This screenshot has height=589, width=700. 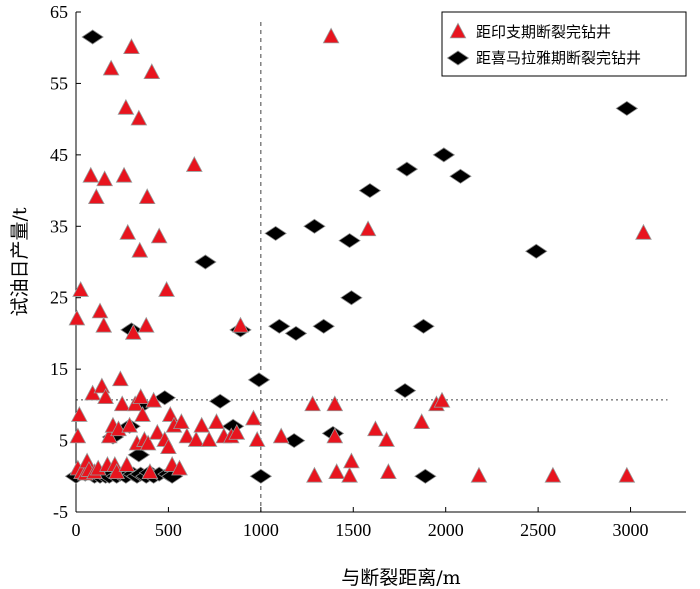 I want to click on x-tick-label: 2500, so click(x=538, y=530).